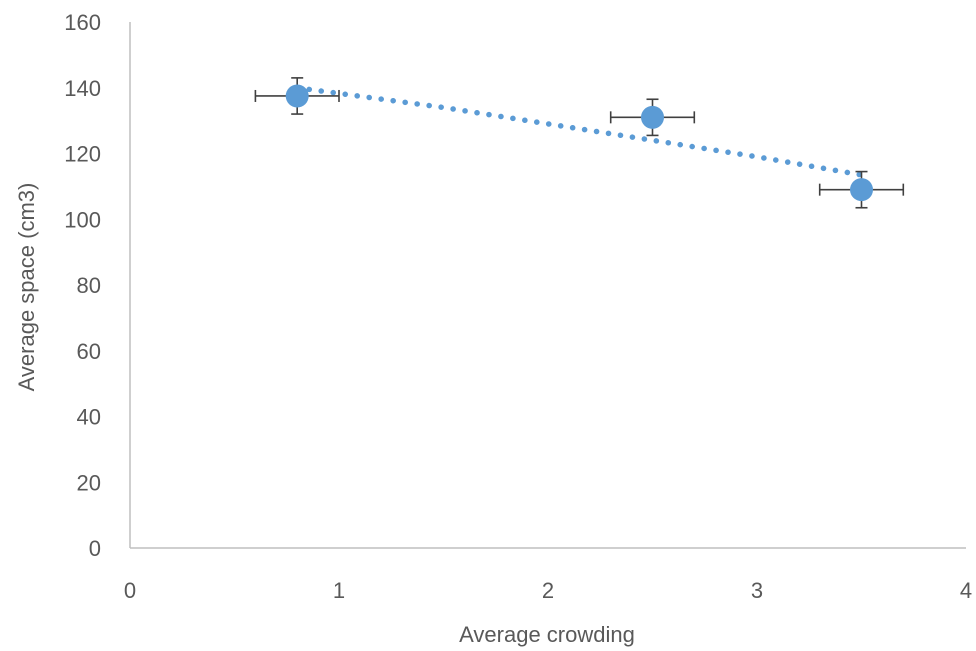 The height and width of the screenshot is (651, 976). I want to click on x-tick-label: 0, so click(130, 590).